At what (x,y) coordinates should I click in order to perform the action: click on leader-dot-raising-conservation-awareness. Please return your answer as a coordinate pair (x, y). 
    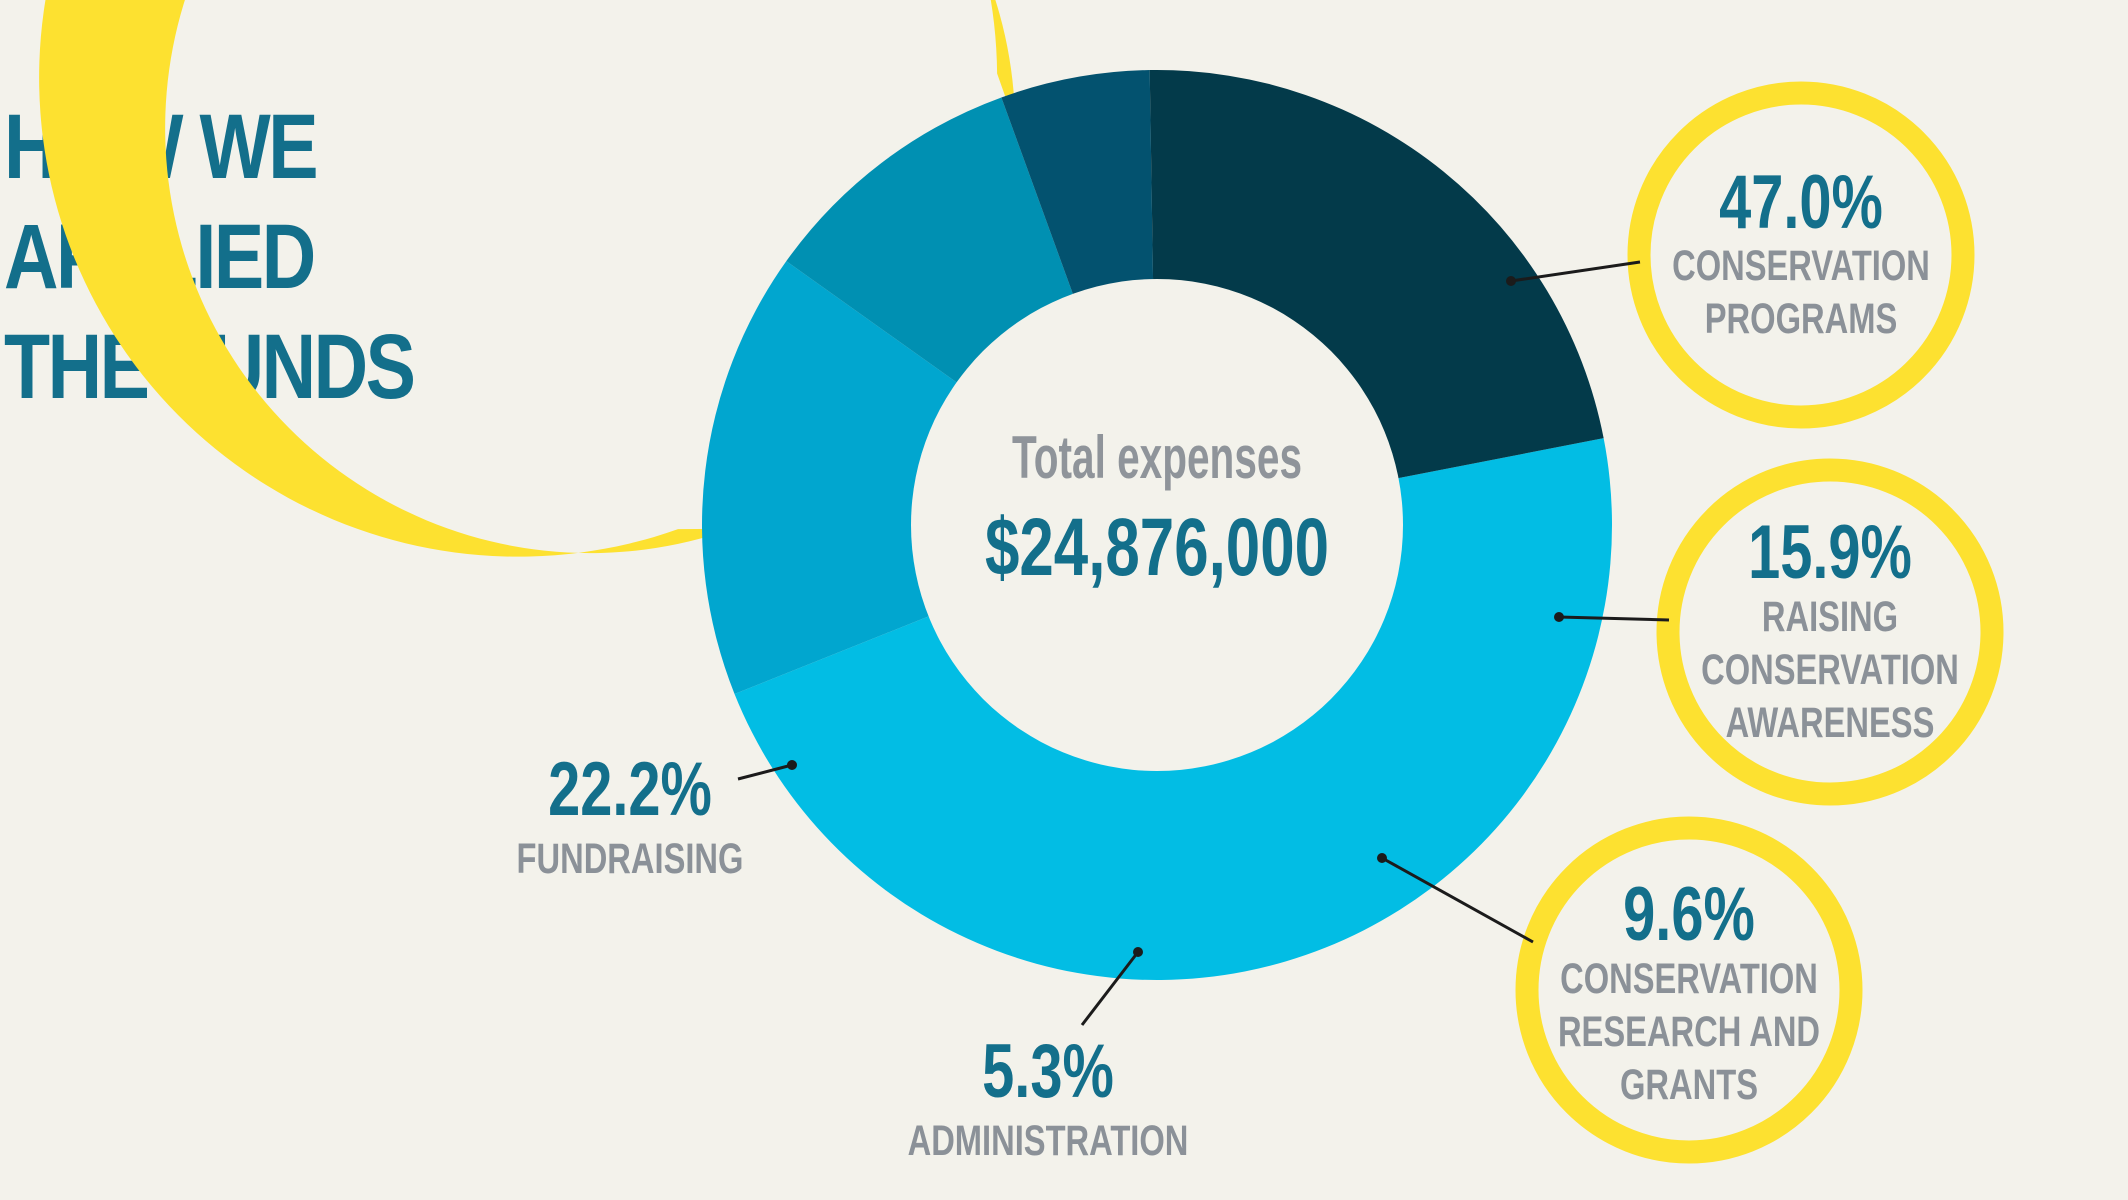
    Looking at the image, I should click on (1559, 617).